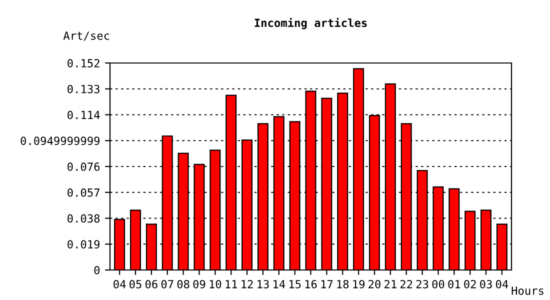 Image resolution: width=550 pixels, height=300 pixels. What do you see at coordinates (454, 284) in the screenshot?
I see `x-tick-label: 01` at bounding box center [454, 284].